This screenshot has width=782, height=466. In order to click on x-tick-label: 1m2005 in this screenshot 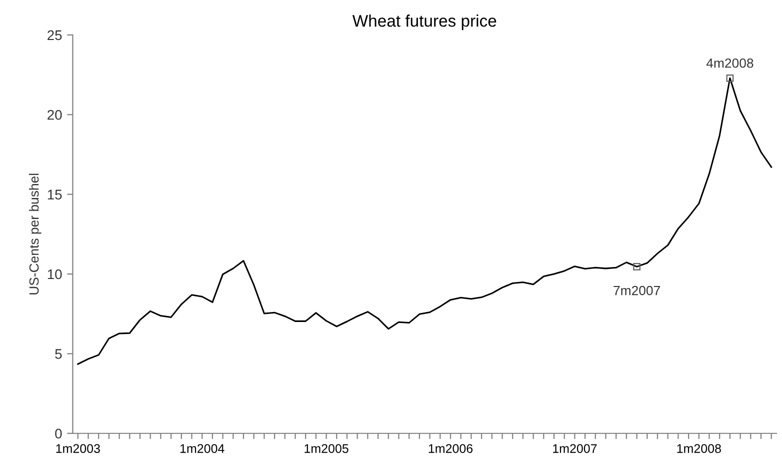, I will do `click(326, 448)`.